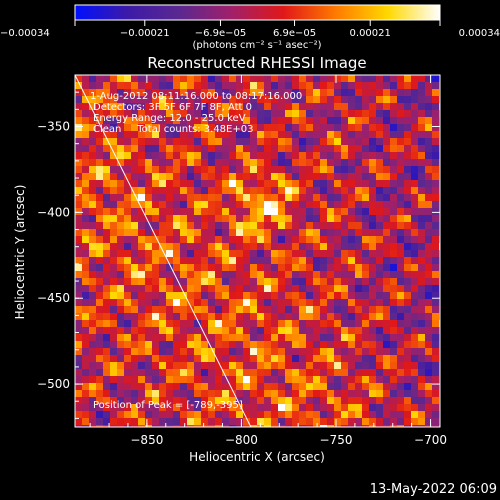 The image size is (500, 500). I want to click on colorbar-bar, so click(257, 12).